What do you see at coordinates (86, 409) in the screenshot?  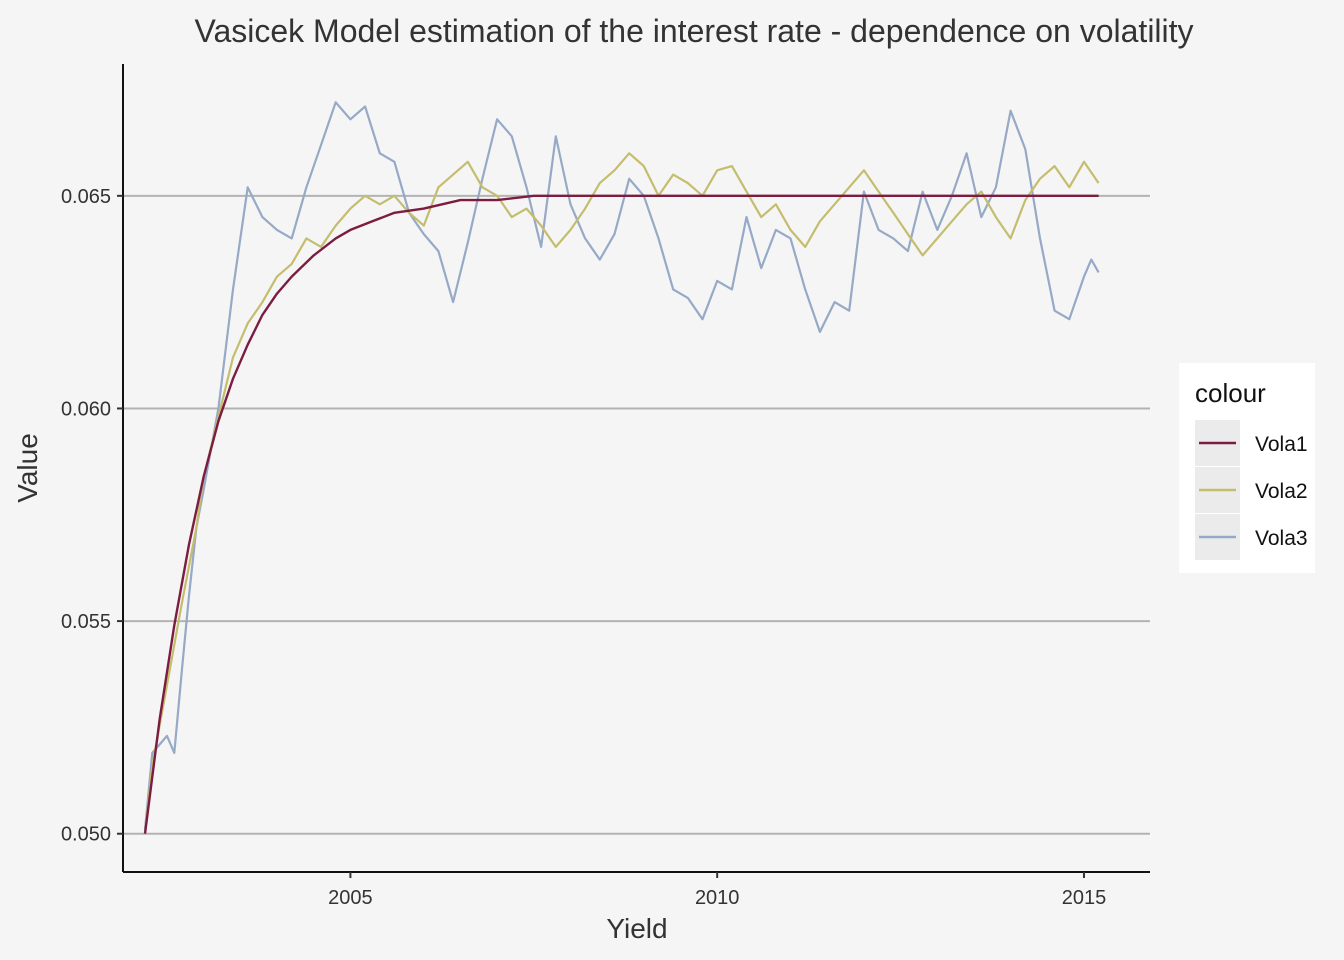 I see `y-tick-label: 0.060` at bounding box center [86, 409].